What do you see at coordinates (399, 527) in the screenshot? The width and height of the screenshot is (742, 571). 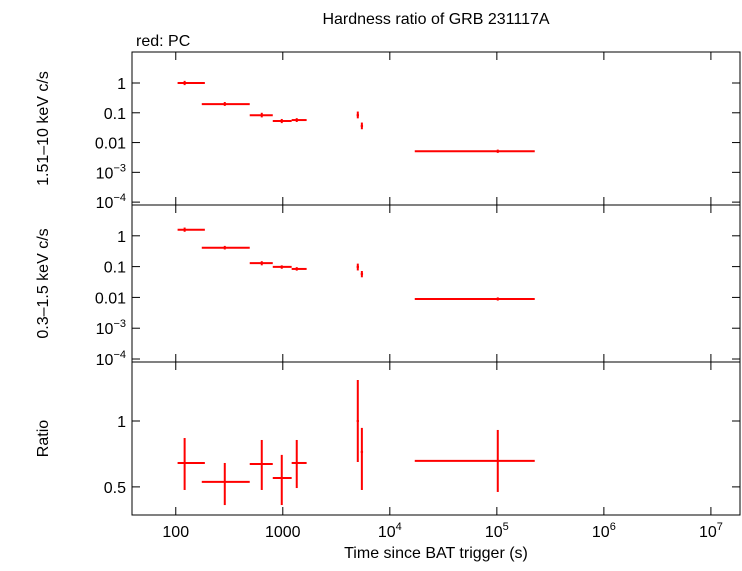 I see `tick-exponent: 4` at bounding box center [399, 527].